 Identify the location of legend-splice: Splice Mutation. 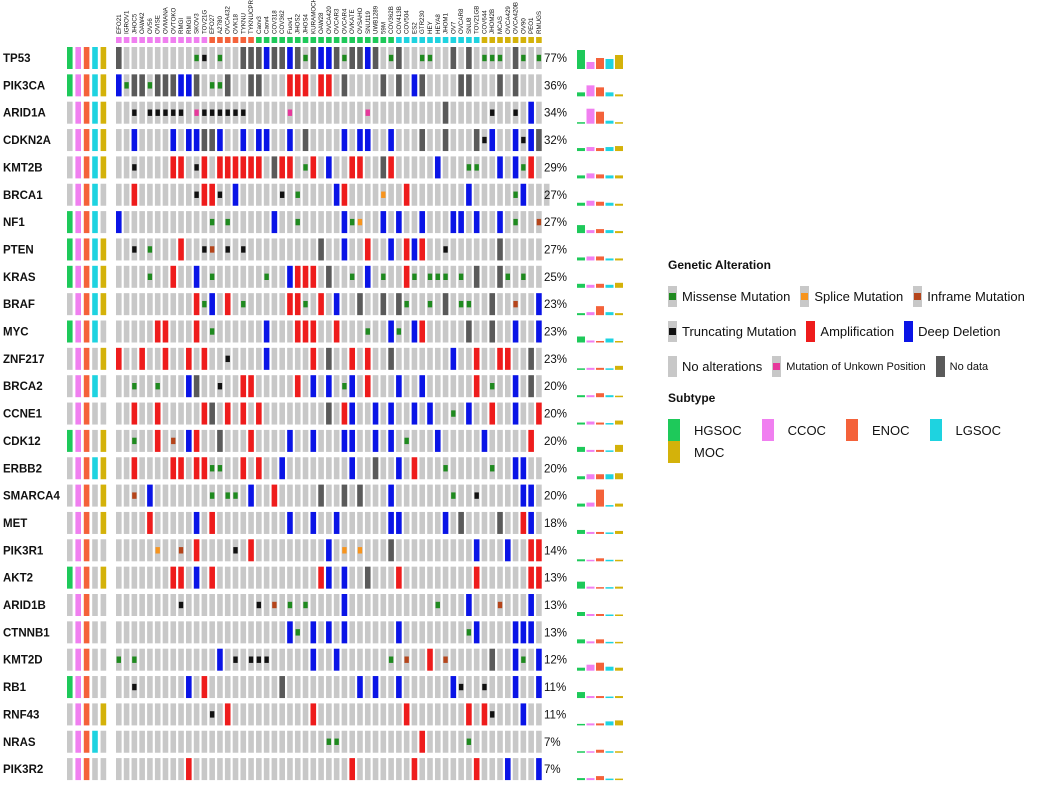
(851, 296).